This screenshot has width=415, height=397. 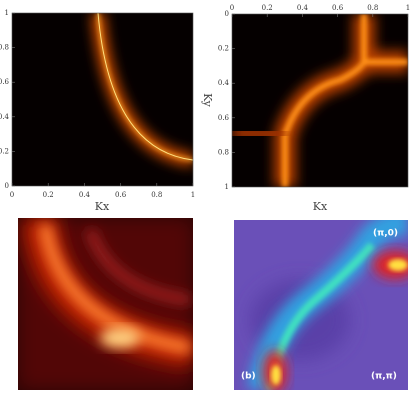 What do you see at coordinates (207, 100) in the screenshot?
I see `y-axis-label: Ky` at bounding box center [207, 100].